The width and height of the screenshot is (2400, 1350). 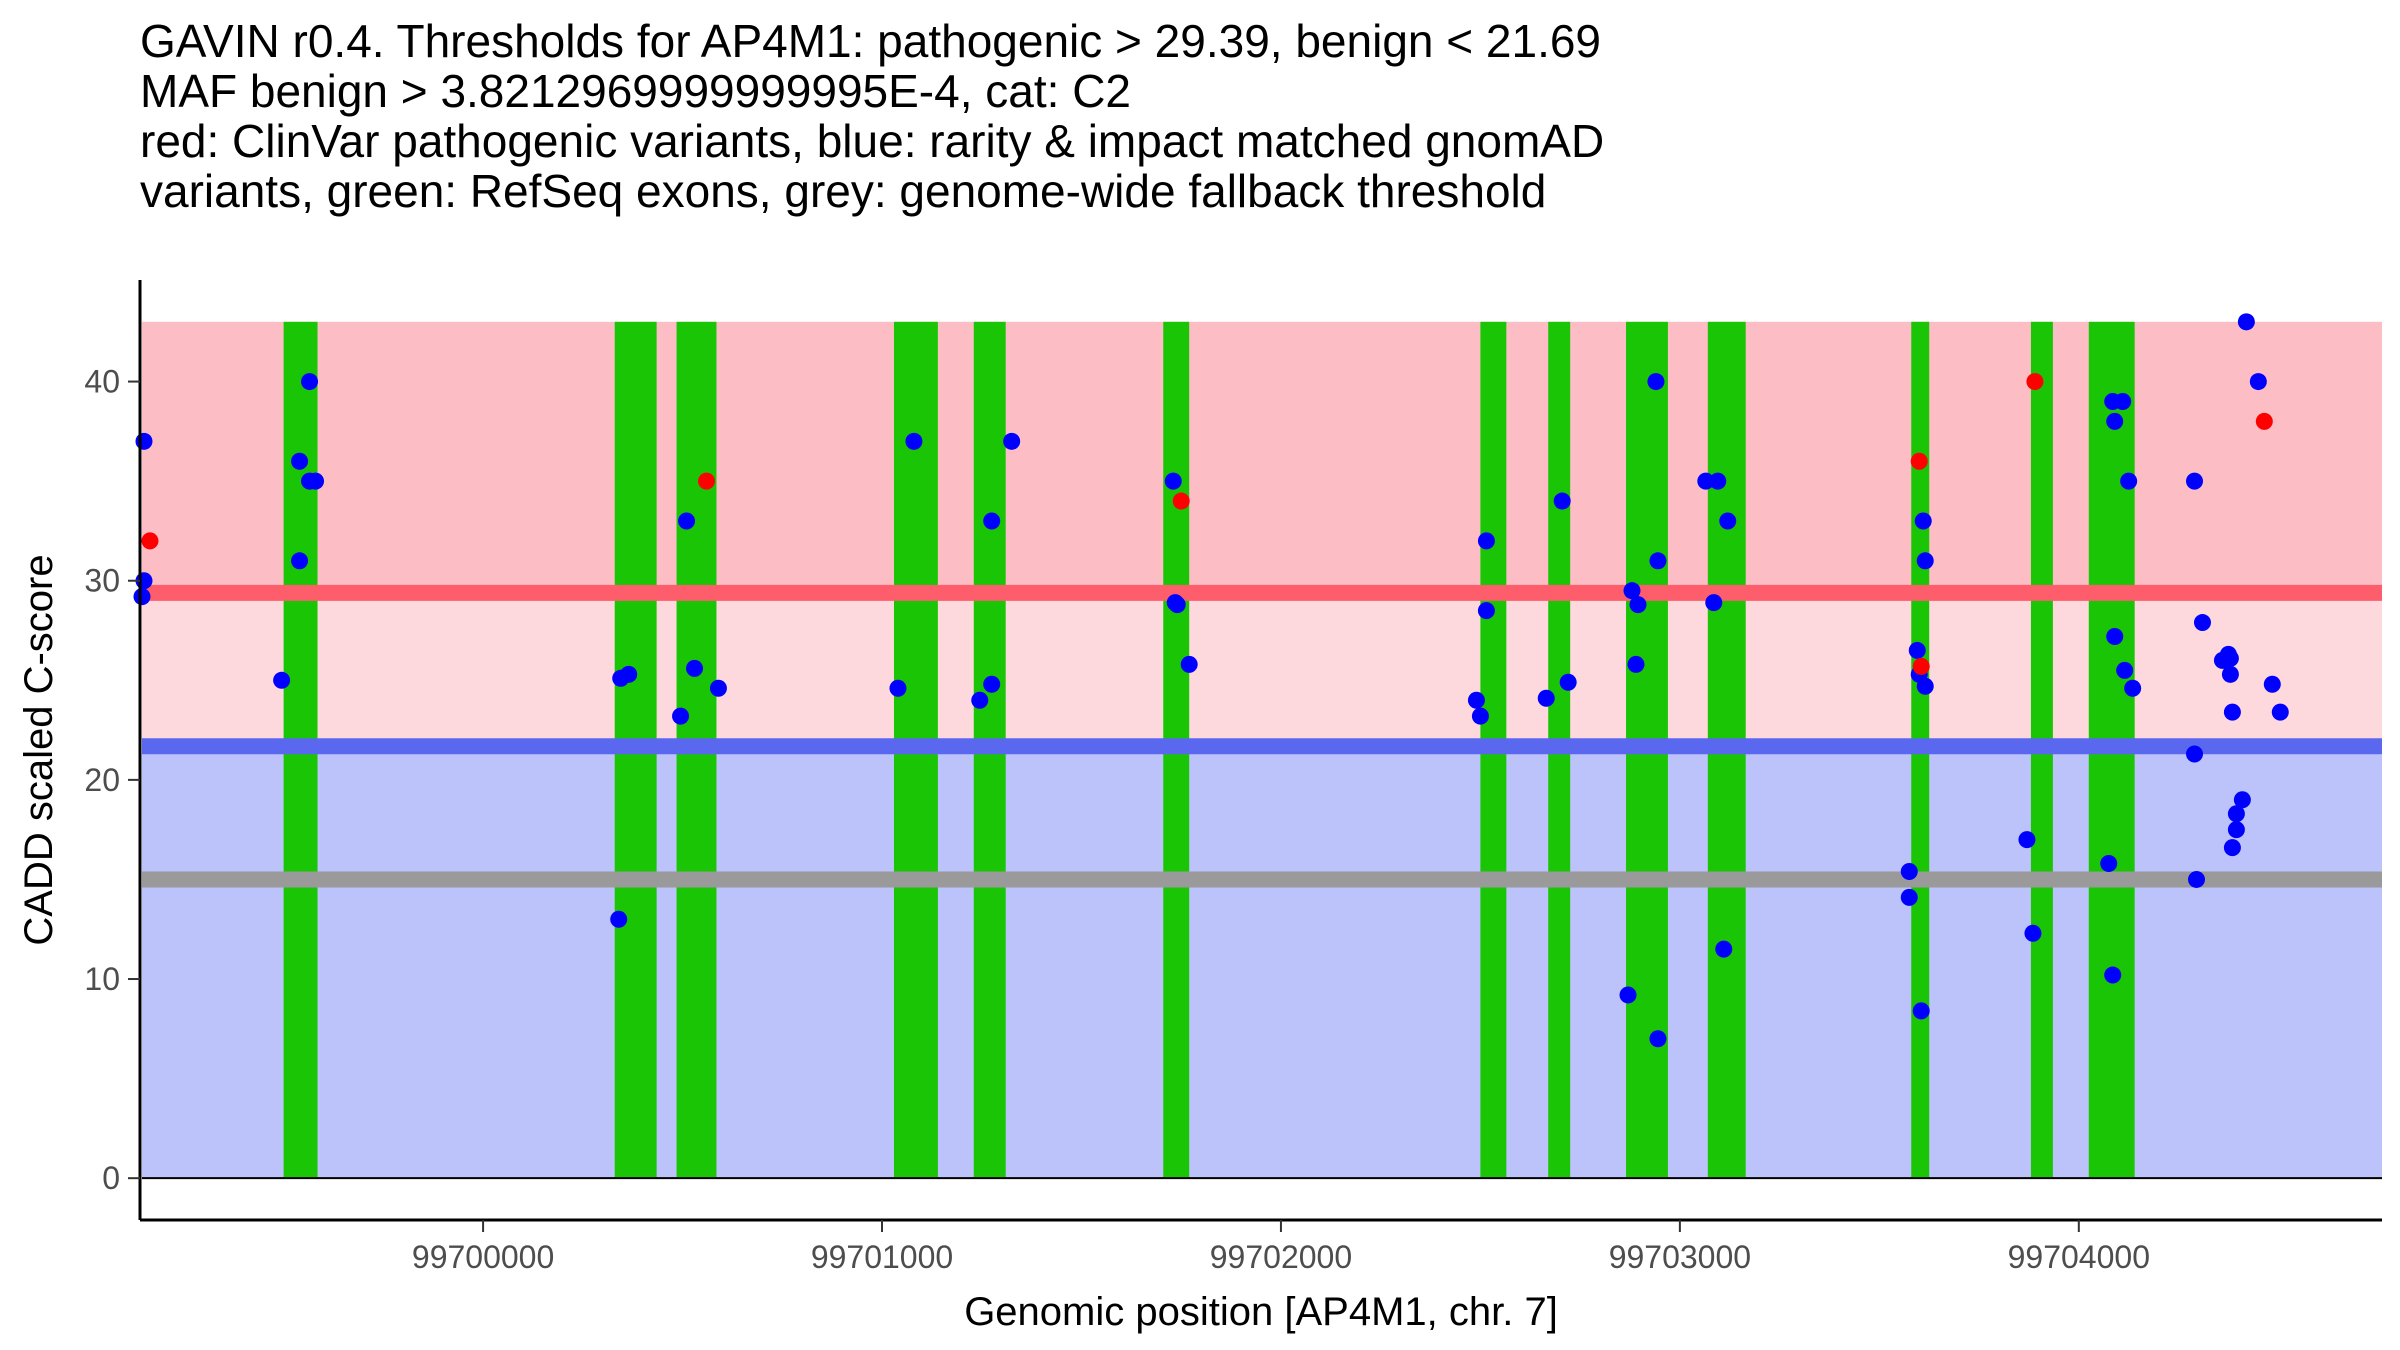 What do you see at coordinates (111, 1178) in the screenshot?
I see `y-tick-label: 0` at bounding box center [111, 1178].